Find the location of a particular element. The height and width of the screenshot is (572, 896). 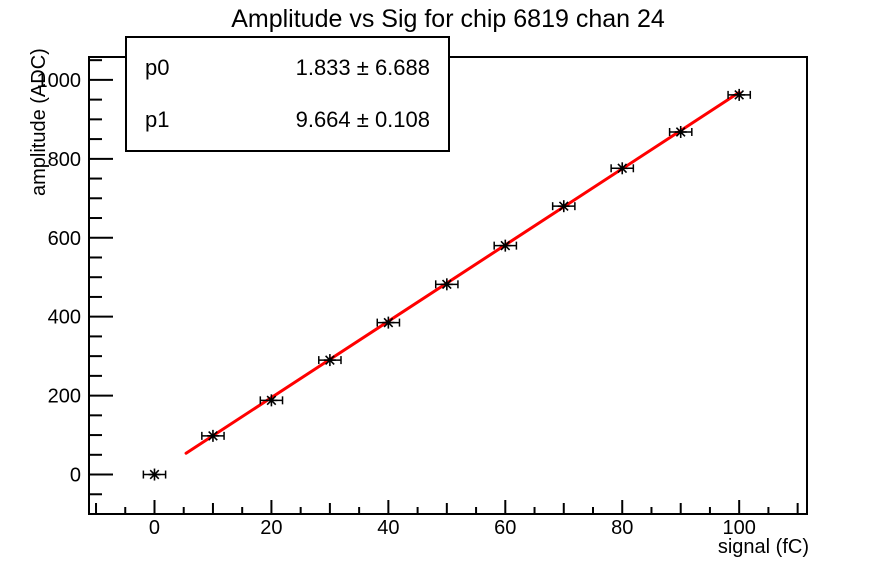

y-tick-label: 600 is located at coordinates (64, 239).